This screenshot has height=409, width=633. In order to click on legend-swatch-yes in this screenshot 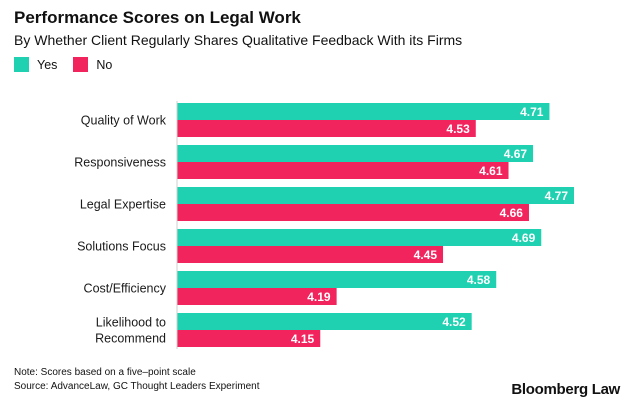, I will do `click(21, 64)`.